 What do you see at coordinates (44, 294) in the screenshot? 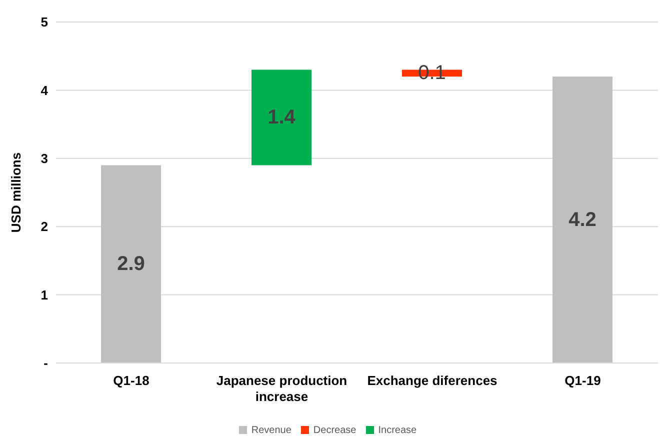
I see `y-tick-label: 1` at bounding box center [44, 294].